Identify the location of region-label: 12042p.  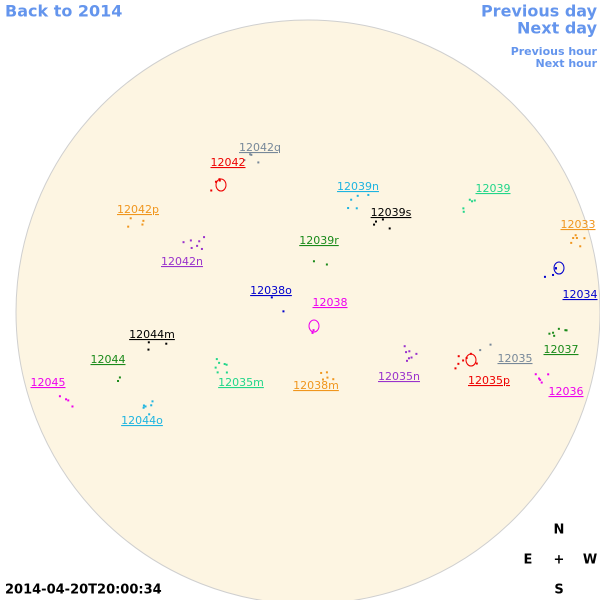
(138, 209).